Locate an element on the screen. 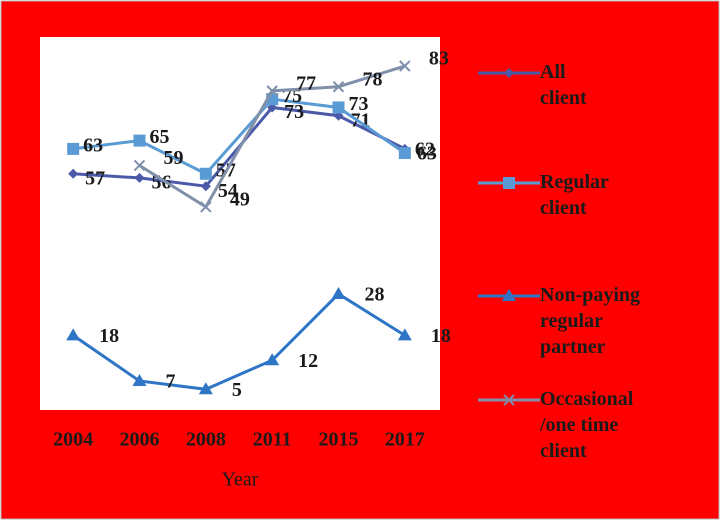 This screenshot has height=525, width=720. data-label: 49 is located at coordinates (240, 200).